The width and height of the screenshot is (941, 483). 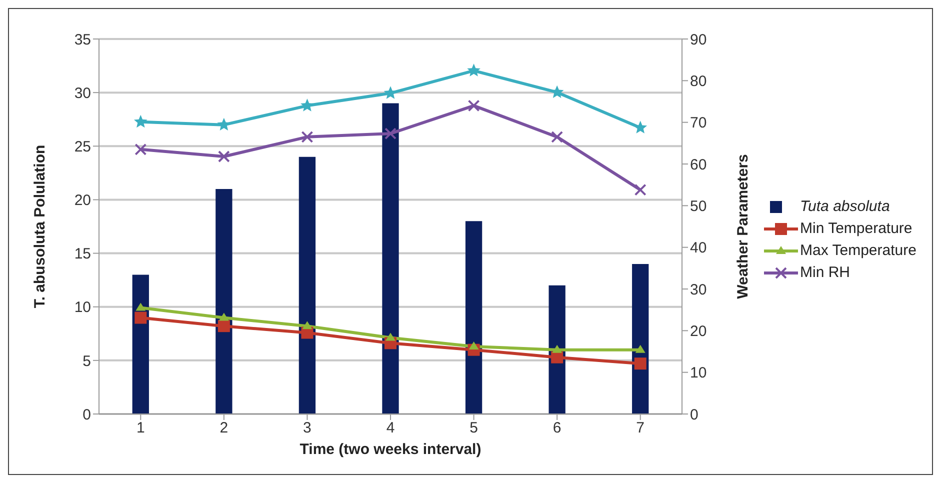 I want to click on y-tick-label: 0, so click(x=86, y=415).